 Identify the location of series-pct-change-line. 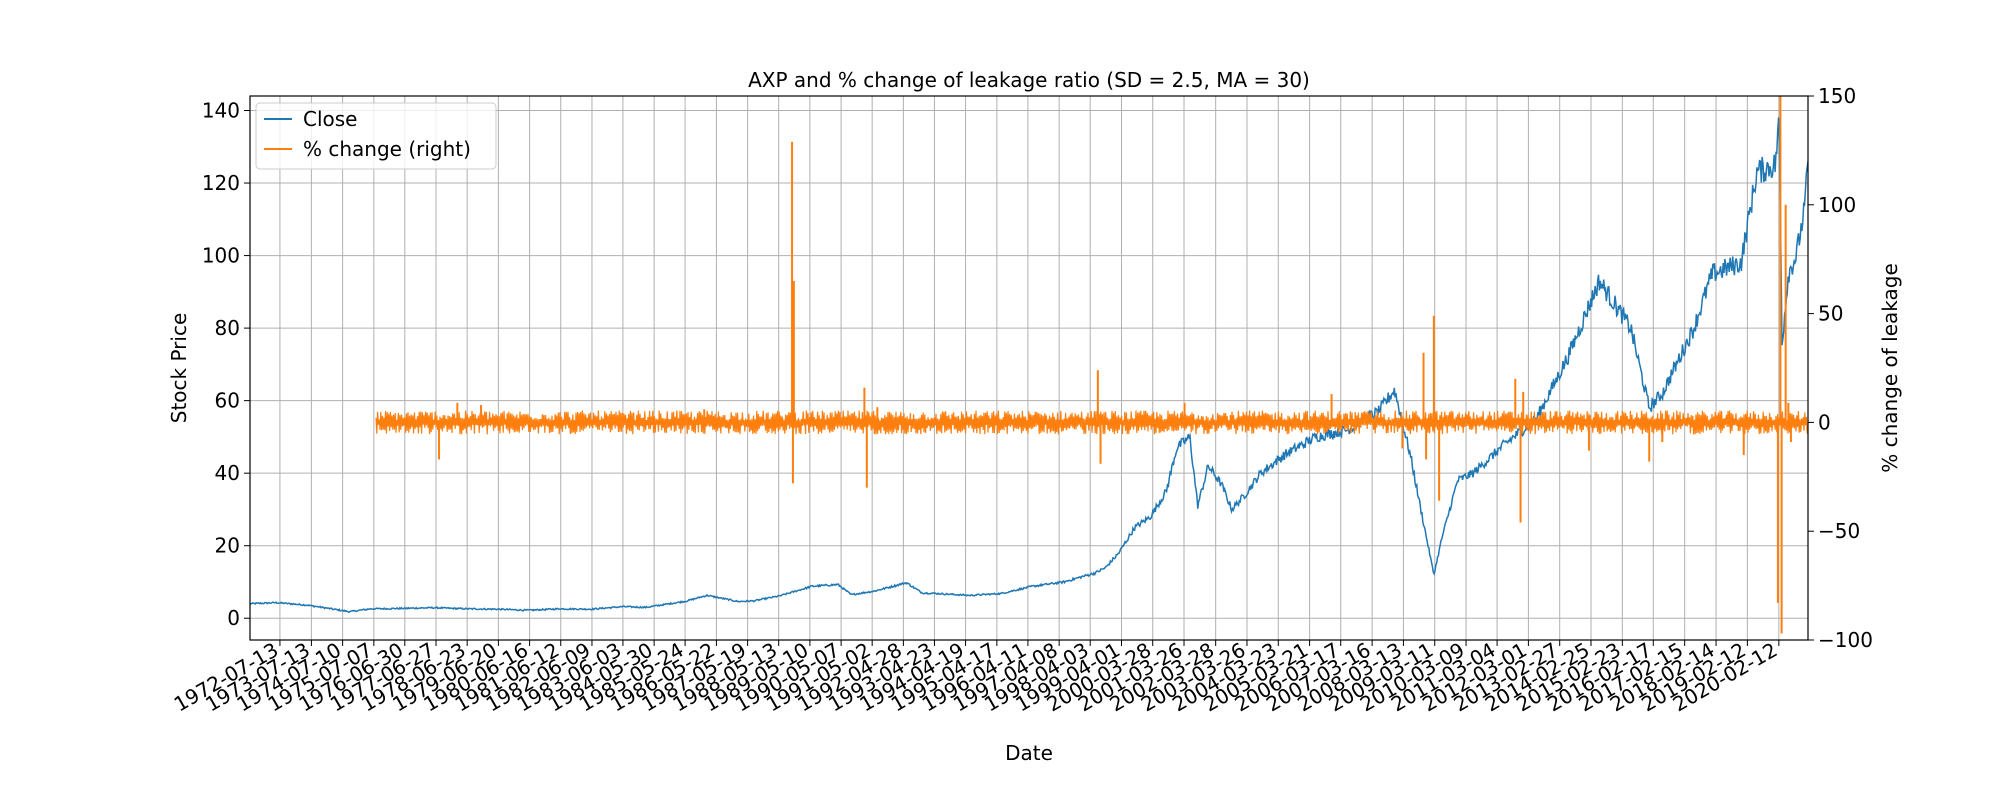
(1091, 422).